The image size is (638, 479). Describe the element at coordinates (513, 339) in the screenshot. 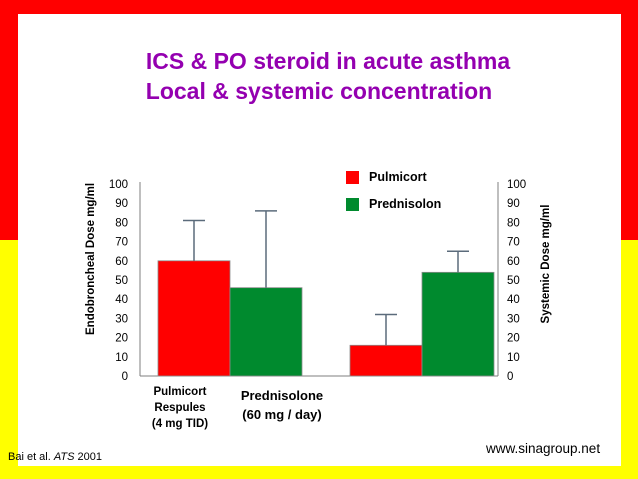

I see `y-tick-label-right: 20` at that location.